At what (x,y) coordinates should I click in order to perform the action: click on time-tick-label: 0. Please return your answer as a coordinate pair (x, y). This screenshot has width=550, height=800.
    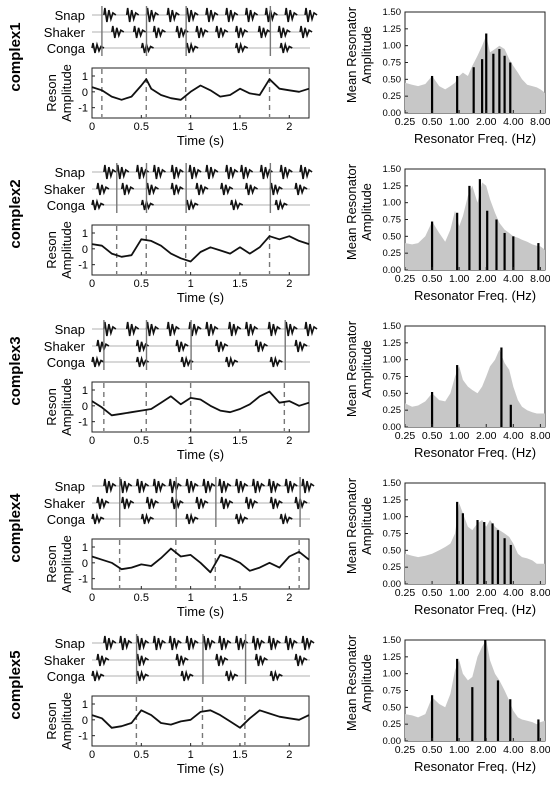
    Looking at the image, I should click on (92, 284).